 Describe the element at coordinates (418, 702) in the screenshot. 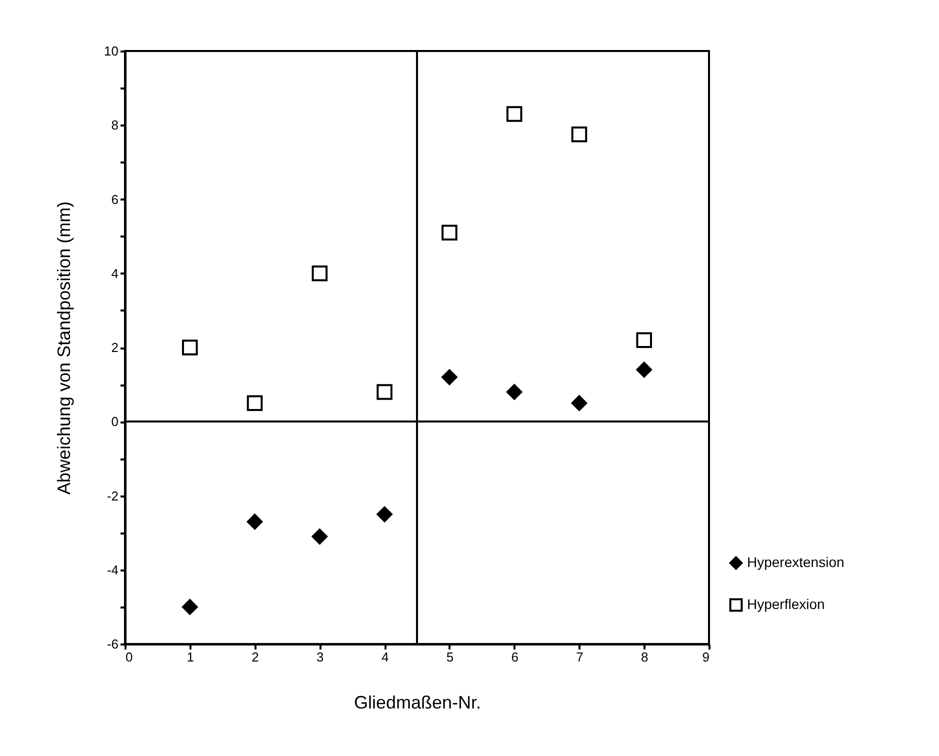

I see `x-axis-title: Gliedmaßen-Nr.` at that location.